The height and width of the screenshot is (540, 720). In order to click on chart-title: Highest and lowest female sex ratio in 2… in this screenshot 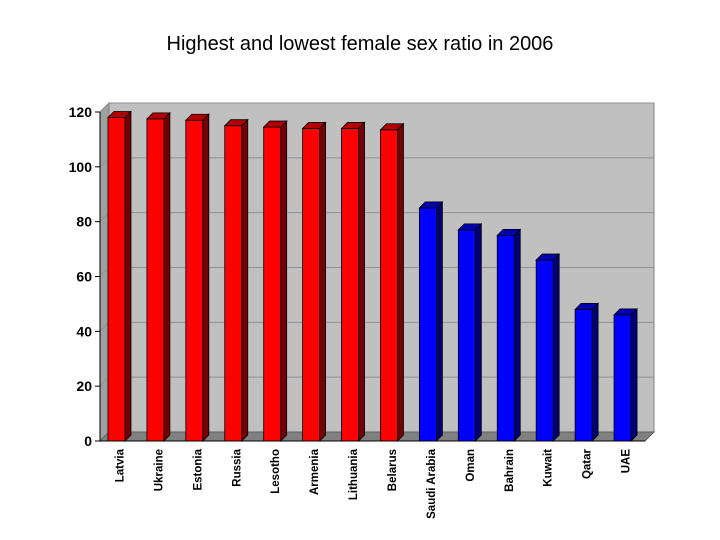, I will do `click(360, 44)`.